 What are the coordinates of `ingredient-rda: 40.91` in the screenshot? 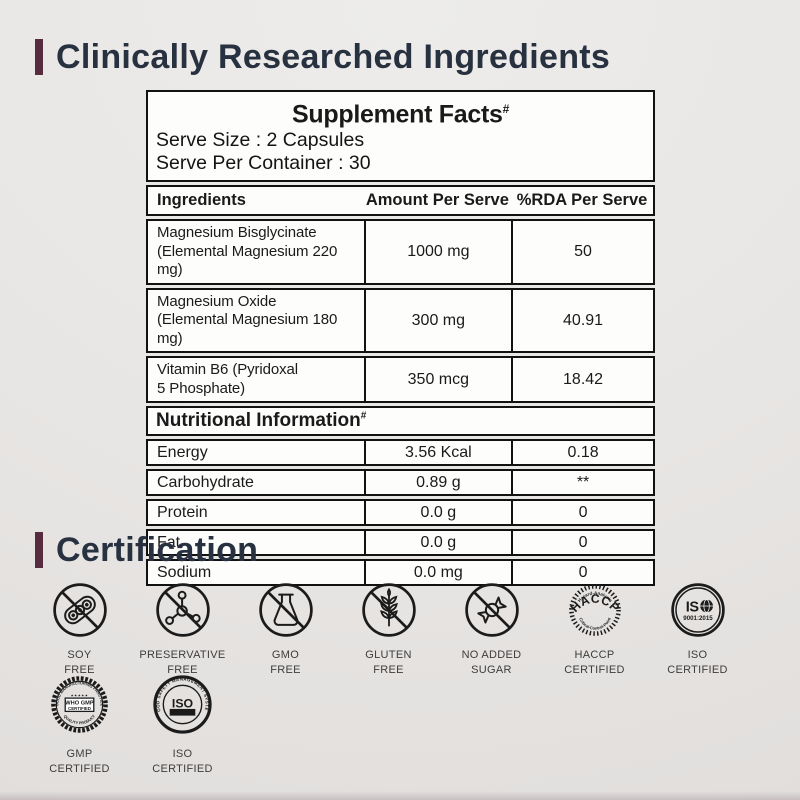 It's located at (582, 320).